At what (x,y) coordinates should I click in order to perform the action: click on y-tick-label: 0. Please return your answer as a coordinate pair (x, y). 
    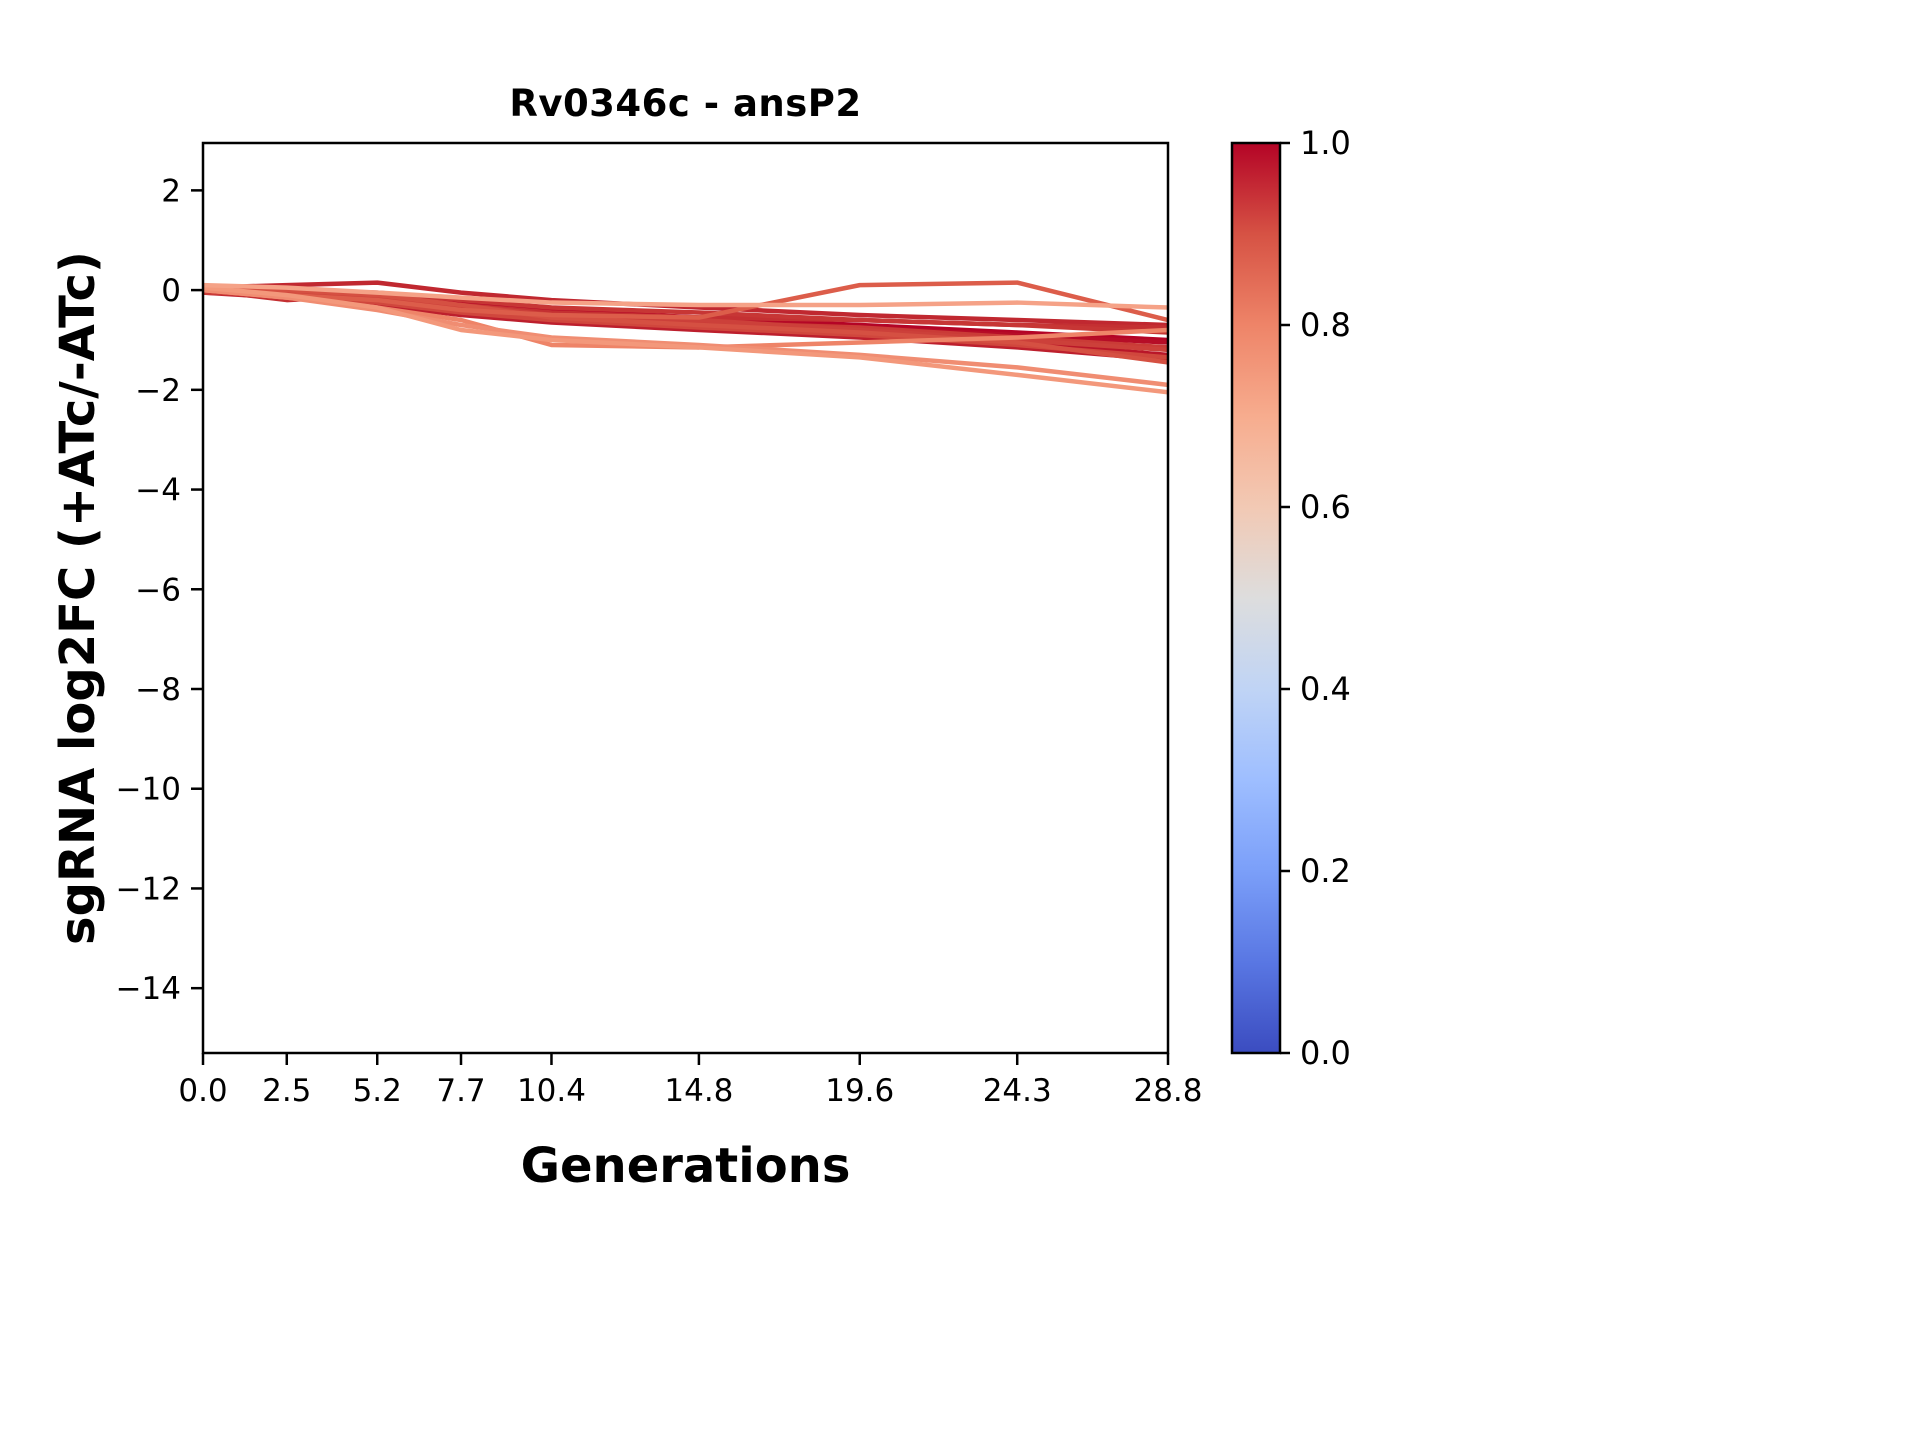
    Looking at the image, I should click on (171, 291).